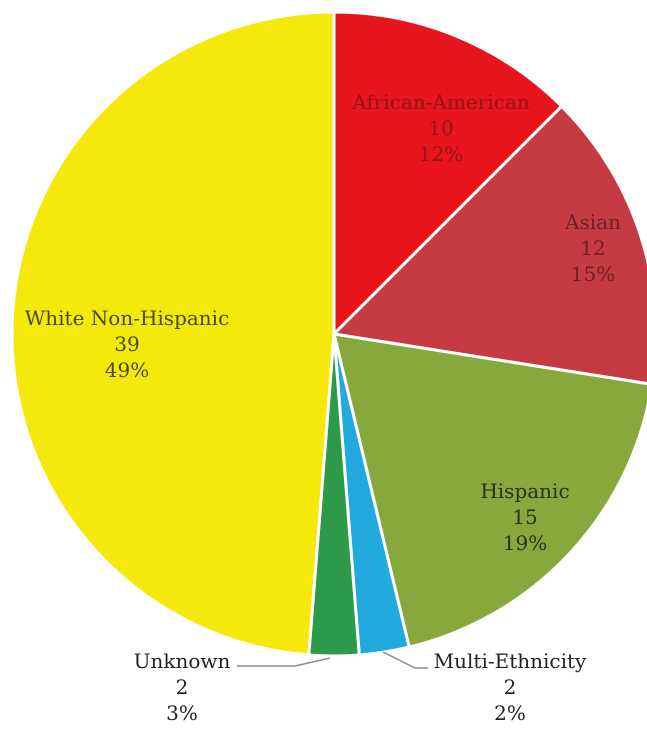  What do you see at coordinates (405, 660) in the screenshot?
I see `leader-line-multi-ethnicity` at bounding box center [405, 660].